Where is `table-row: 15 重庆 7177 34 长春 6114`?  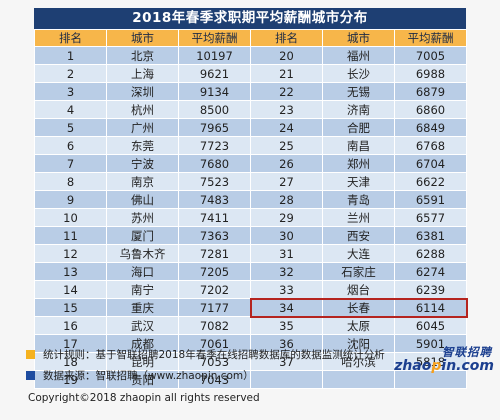 table-row: 15 重庆 7177 34 长春 6114 is located at coordinates (250, 307).